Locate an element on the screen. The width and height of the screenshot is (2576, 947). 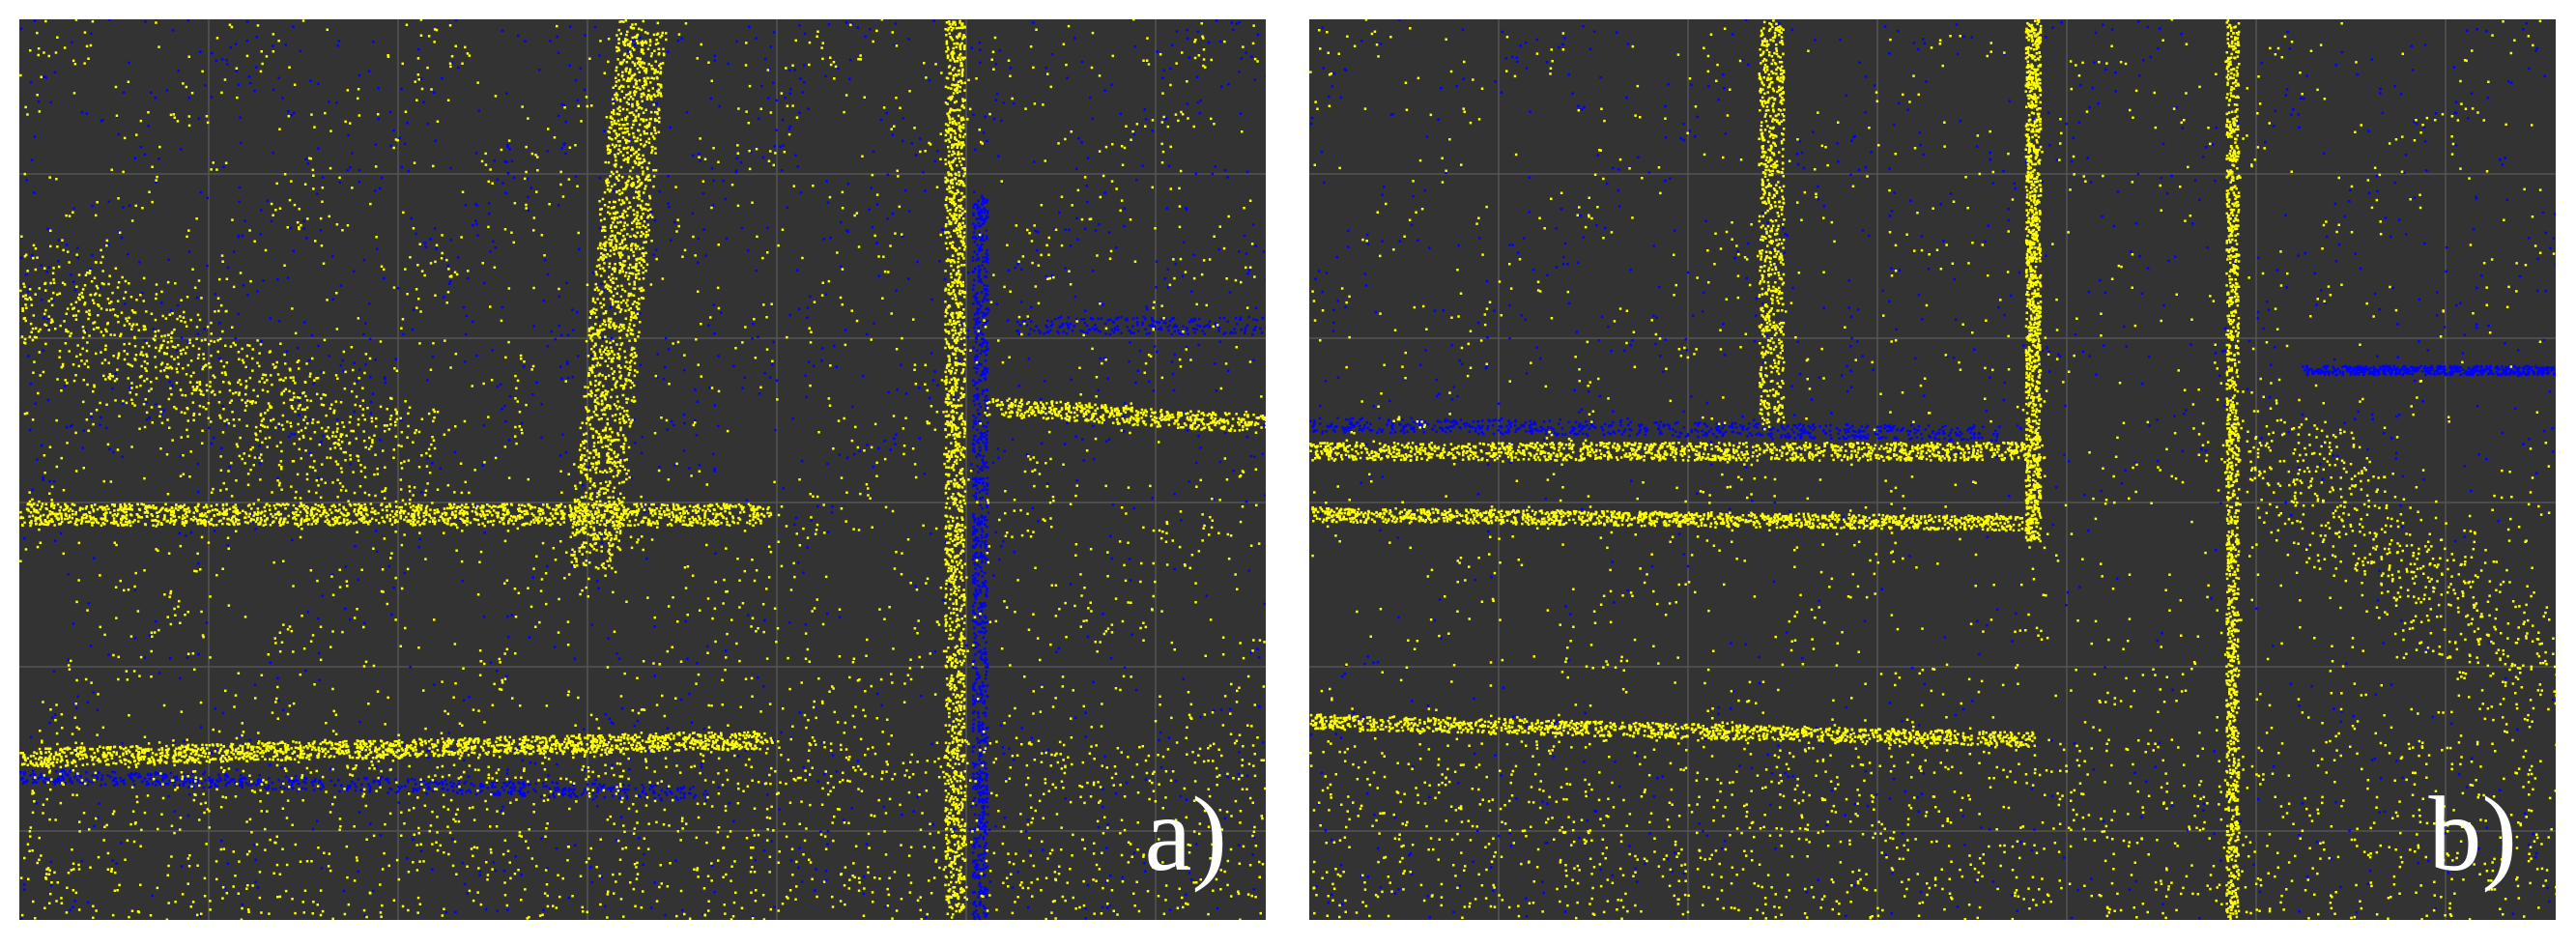
panel-label: b) is located at coordinates (2473, 834).